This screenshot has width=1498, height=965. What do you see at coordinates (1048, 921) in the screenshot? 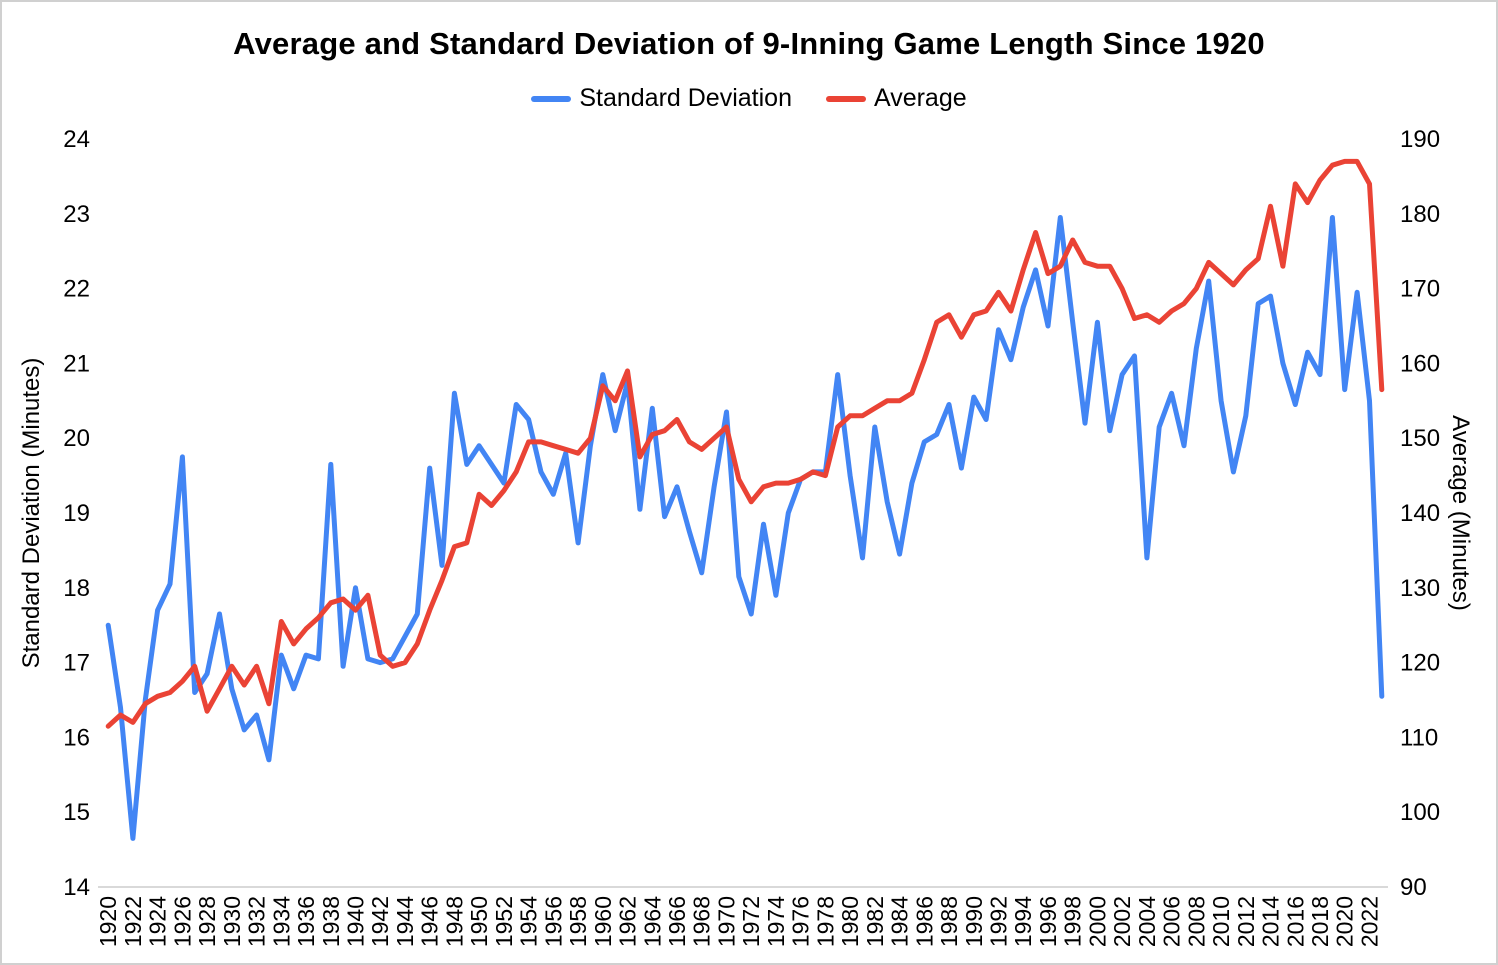
I see `x-tick-label: 1996` at bounding box center [1048, 921].